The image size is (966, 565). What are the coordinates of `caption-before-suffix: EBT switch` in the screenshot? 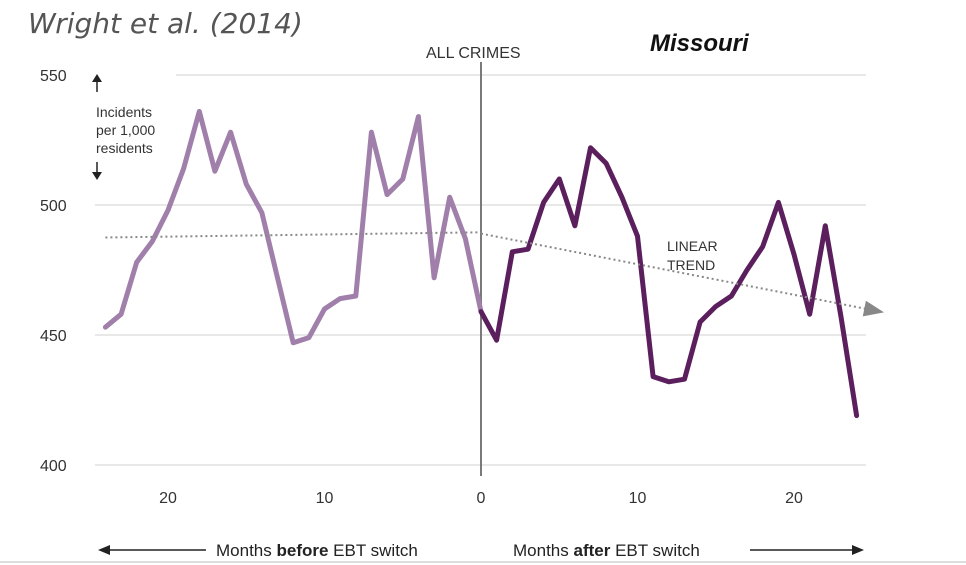 It's located at (372, 550).